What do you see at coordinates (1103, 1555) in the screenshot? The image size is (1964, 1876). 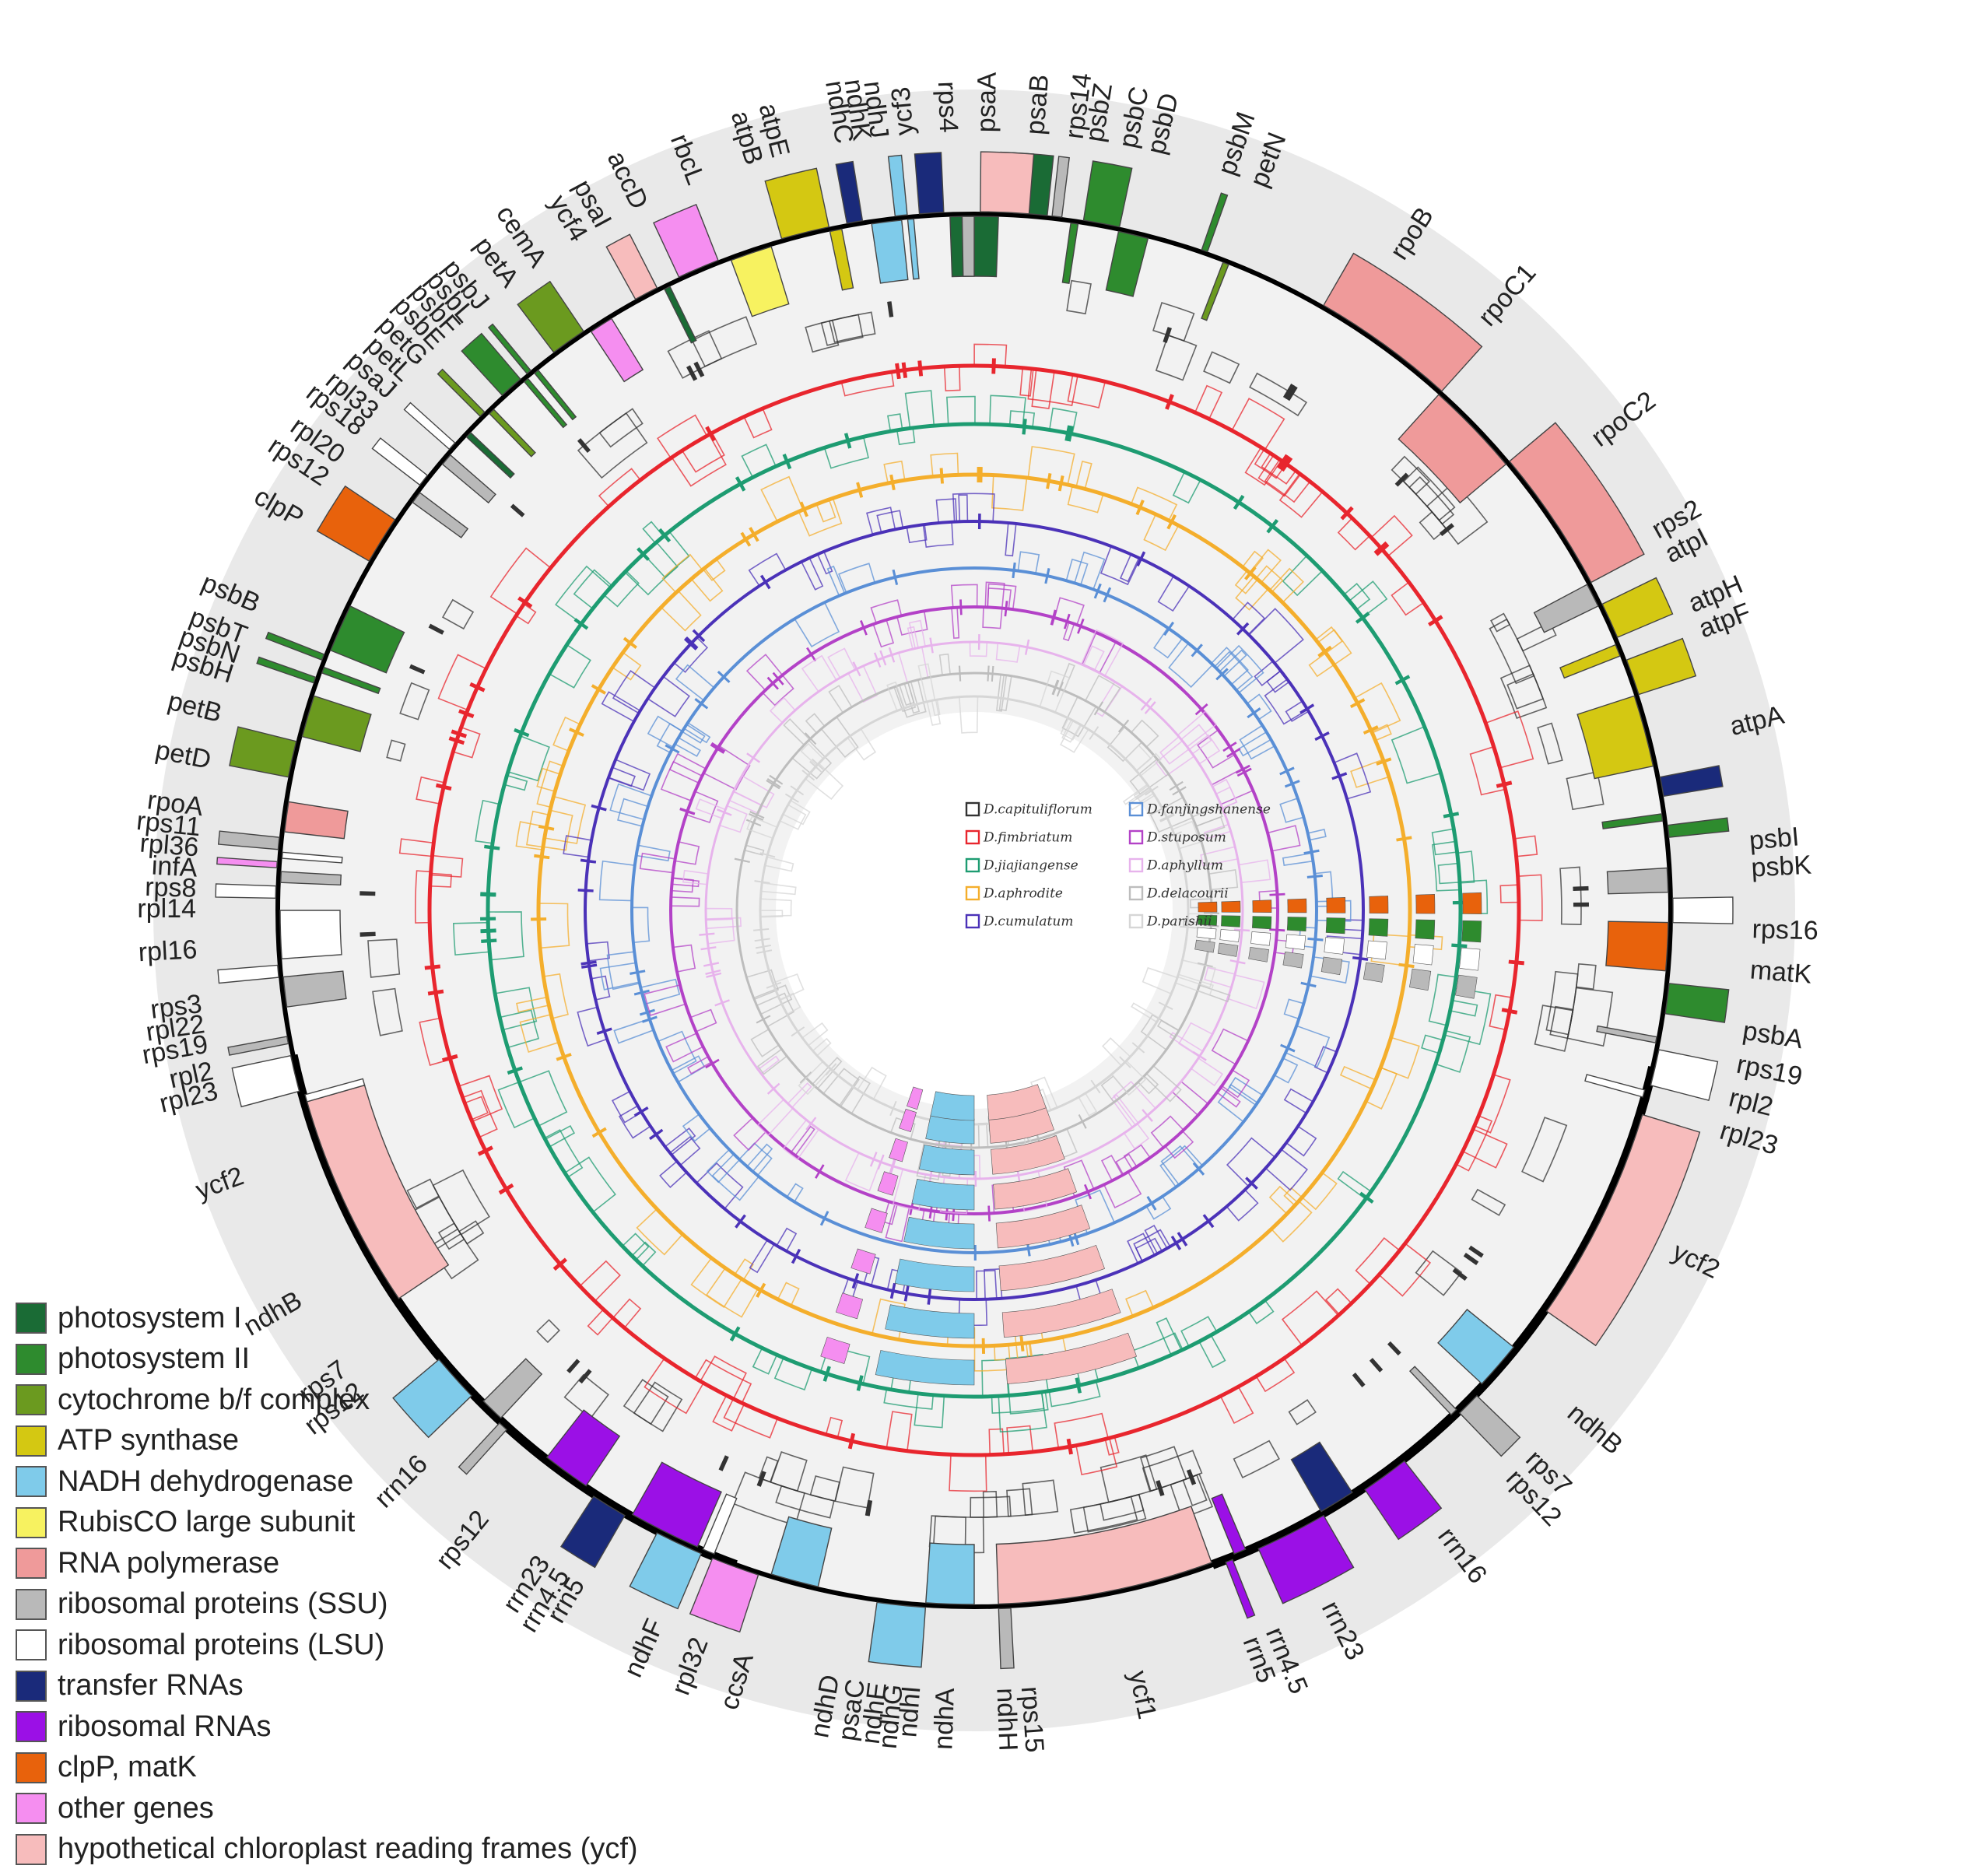 I see `gene-block-ycf1` at bounding box center [1103, 1555].